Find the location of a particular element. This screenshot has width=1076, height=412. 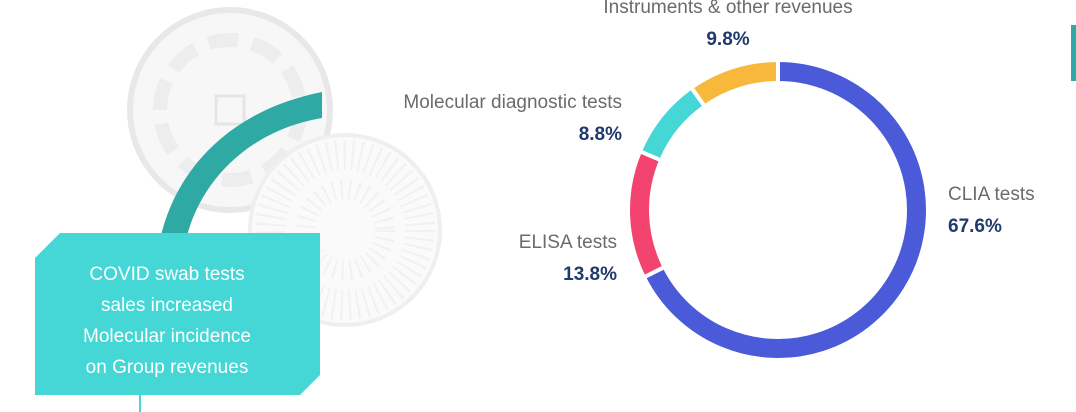

slice-value: 8.8% is located at coordinates (600, 134).